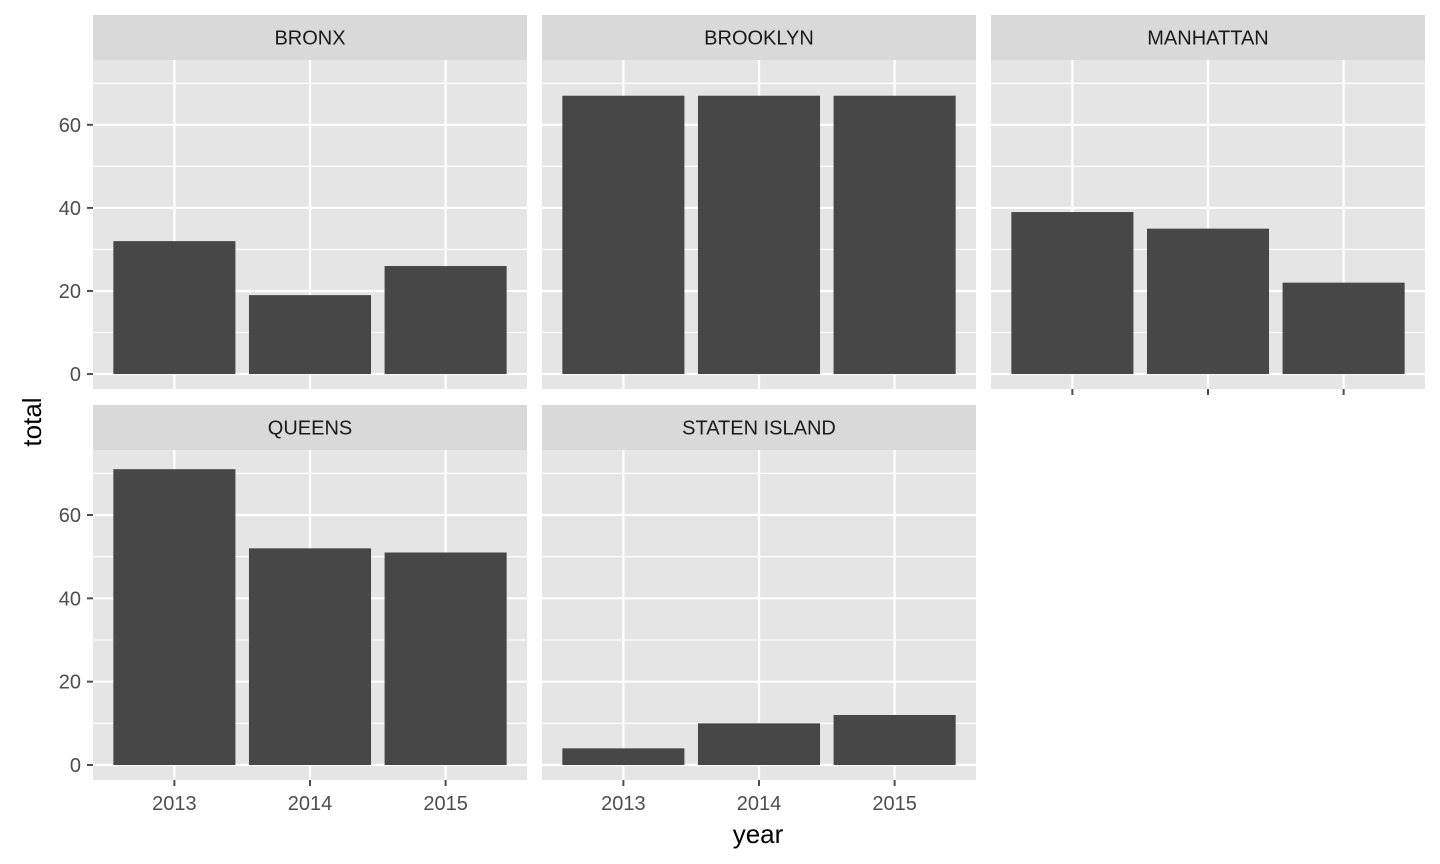  What do you see at coordinates (310, 202) in the screenshot?
I see `panel-bronx: BRONX` at bounding box center [310, 202].